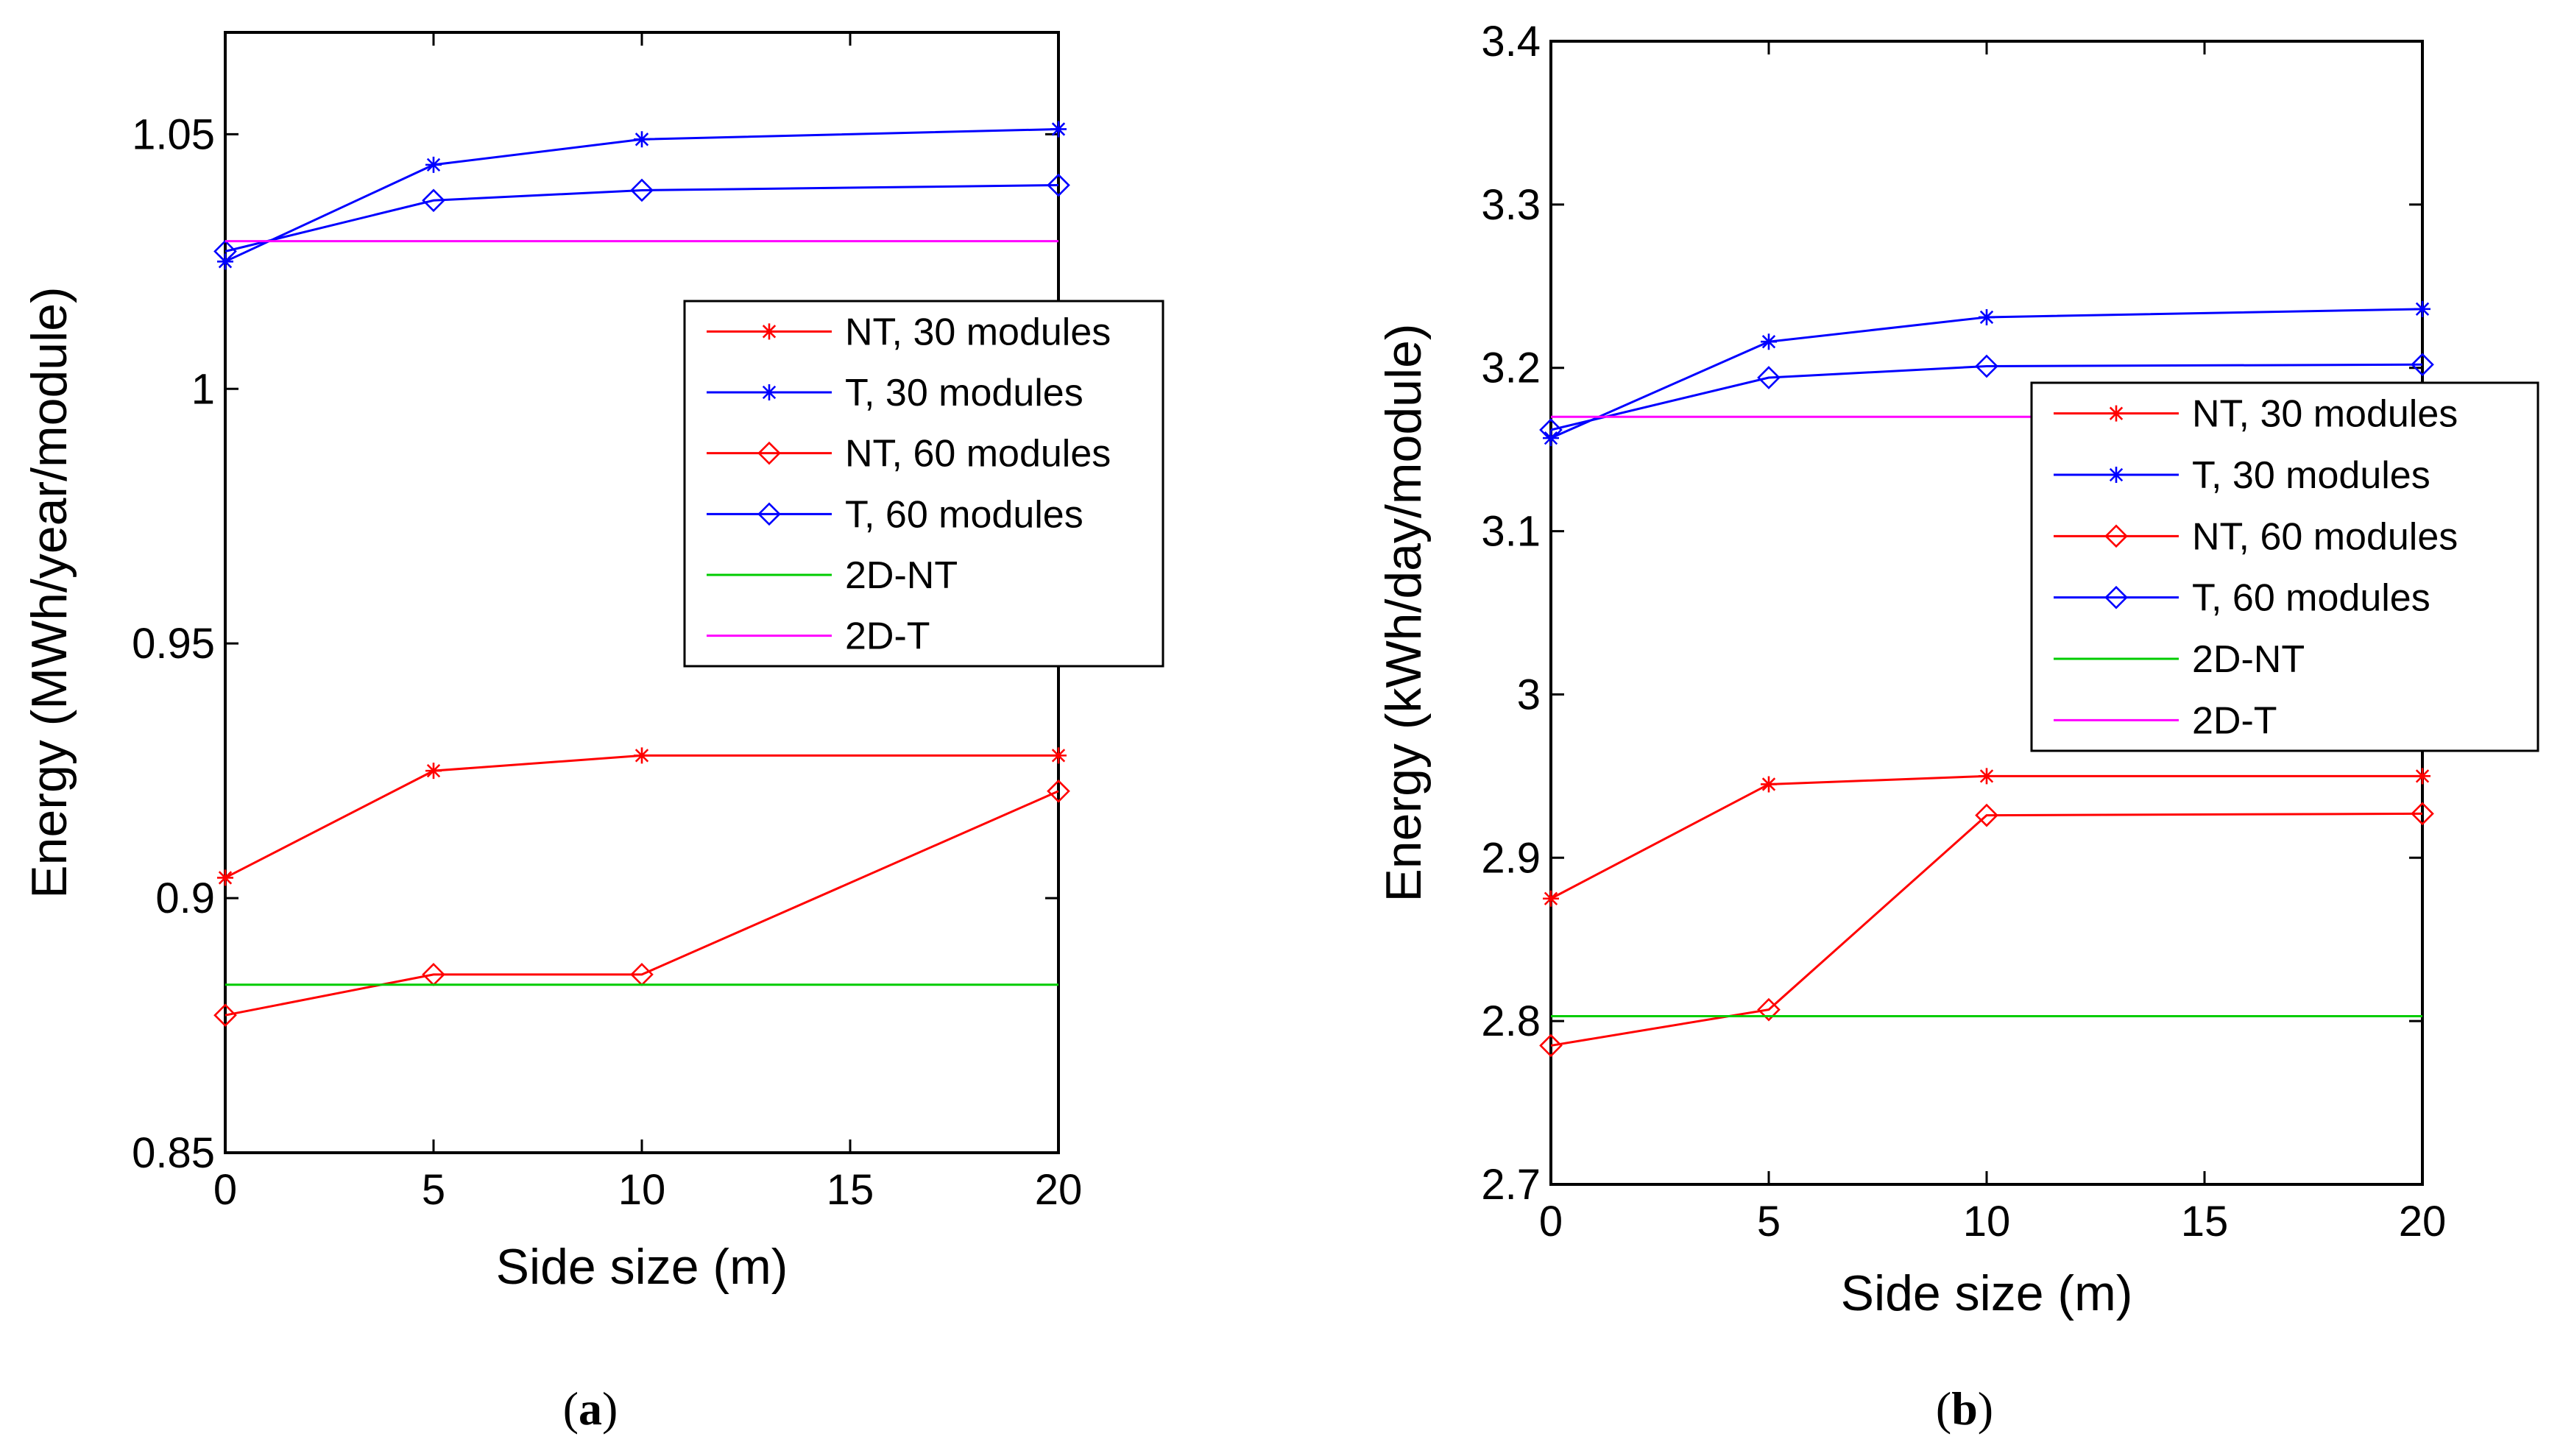 This screenshot has height=1456, width=2549. What do you see at coordinates (203, 389) in the screenshot?
I see `y-tick-label: 1` at bounding box center [203, 389].